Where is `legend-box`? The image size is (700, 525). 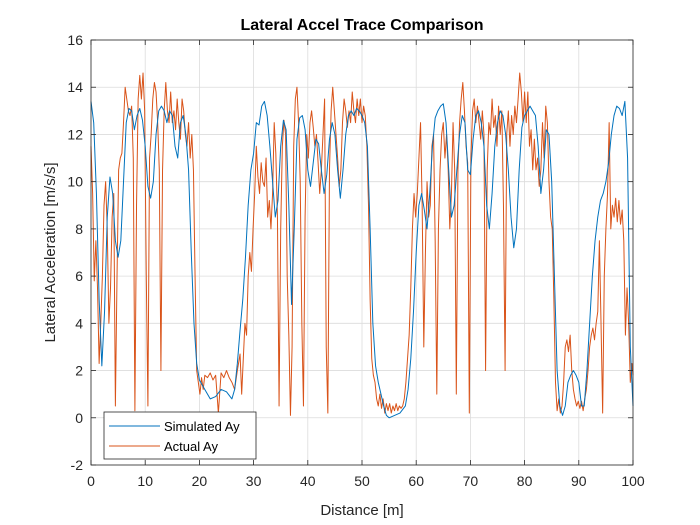 legend-box is located at coordinates (180, 435).